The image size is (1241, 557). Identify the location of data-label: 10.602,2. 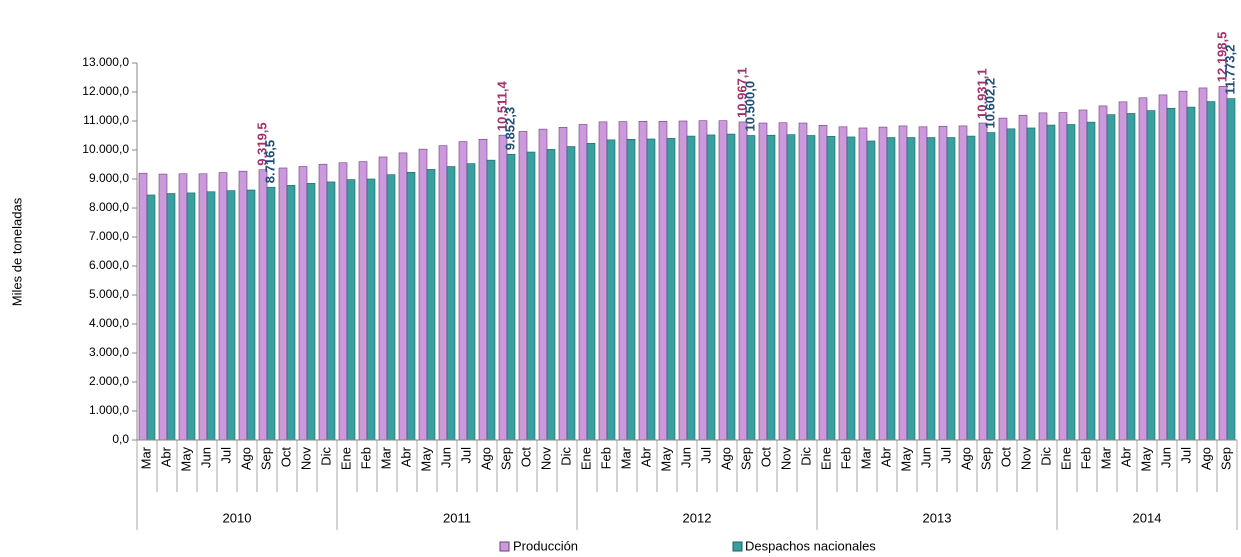
(989, 103).